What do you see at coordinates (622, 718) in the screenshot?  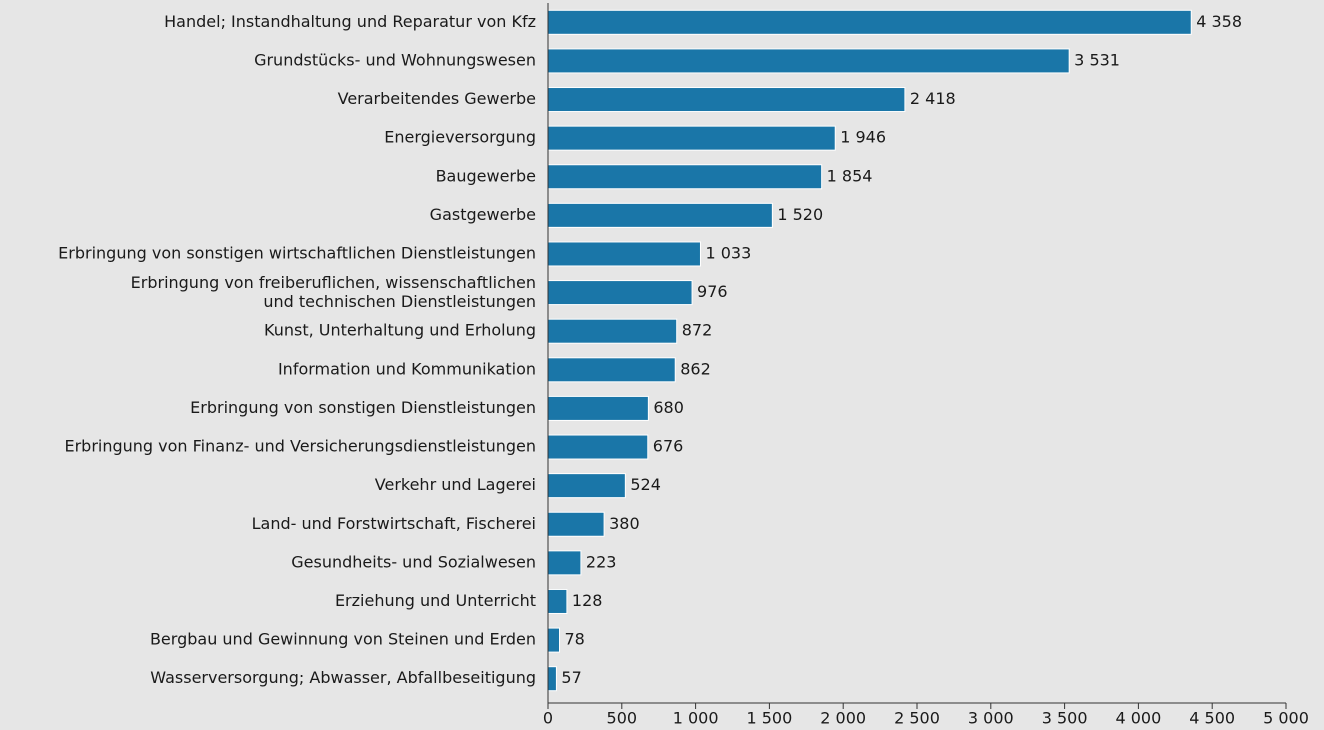 I see `x-tick-label: 500` at bounding box center [622, 718].